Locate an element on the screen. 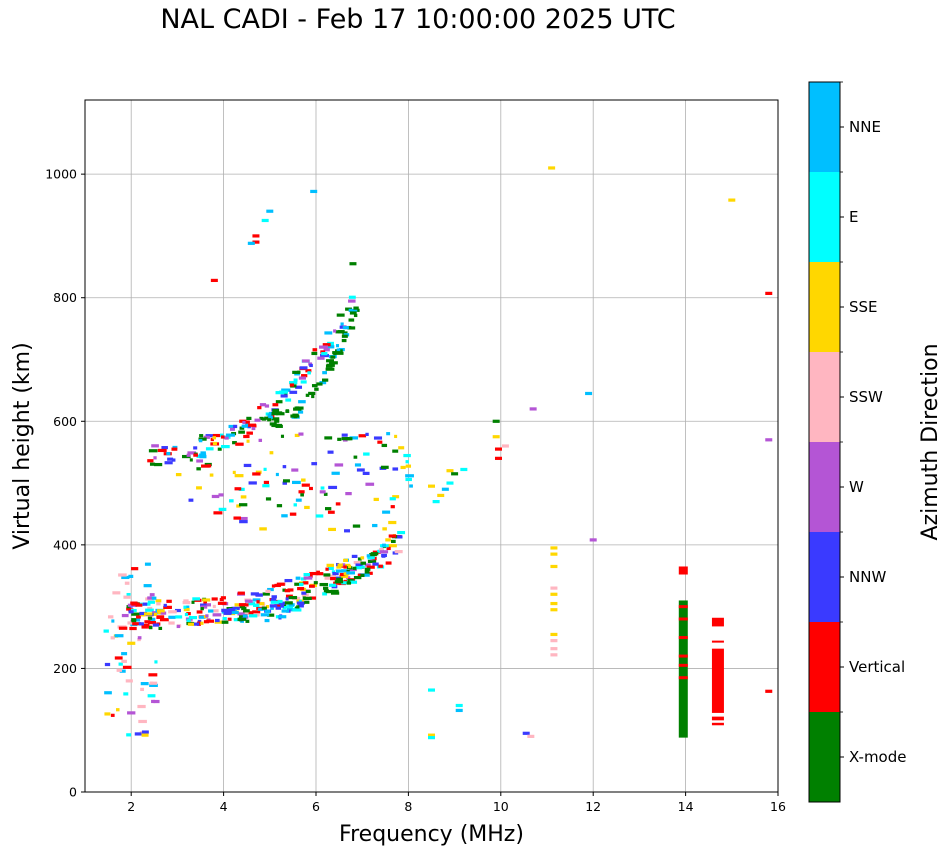 The width and height of the screenshot is (951, 856). colorbar: X-mode Vertical NNW W SSW SSE E NNE is located at coordinates (857, 442).